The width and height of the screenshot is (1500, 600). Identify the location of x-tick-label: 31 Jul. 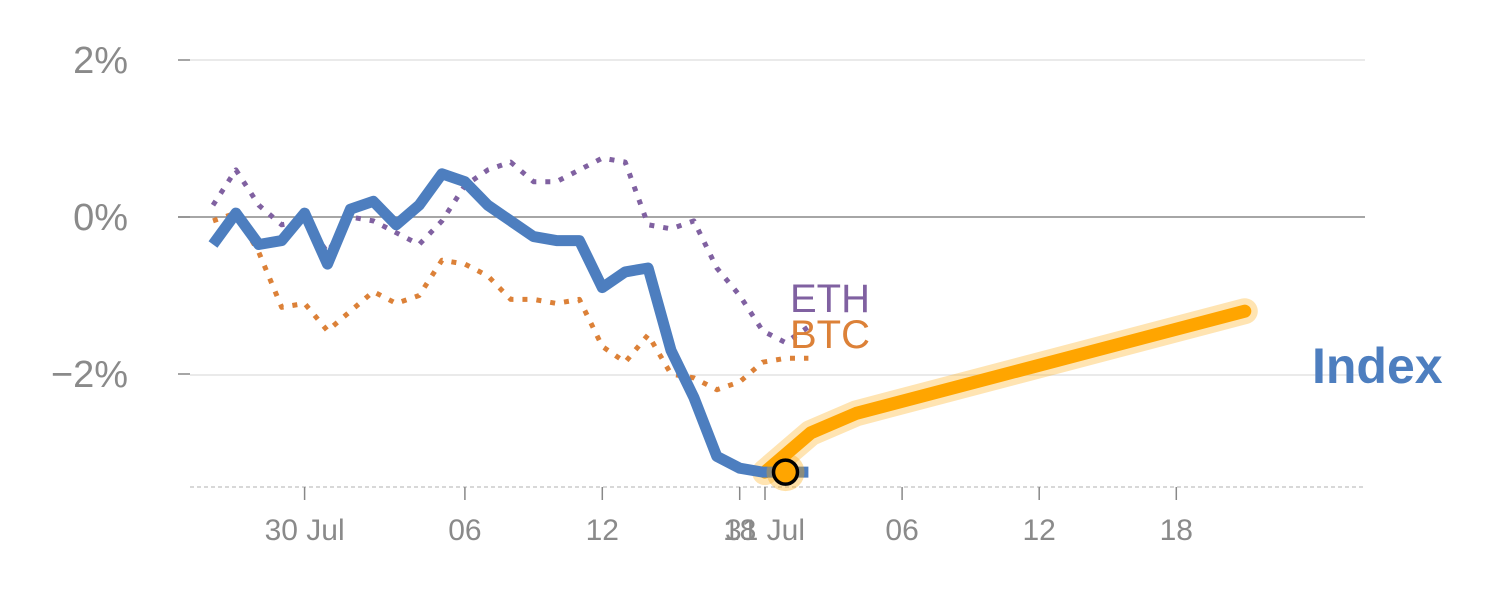
(765, 530).